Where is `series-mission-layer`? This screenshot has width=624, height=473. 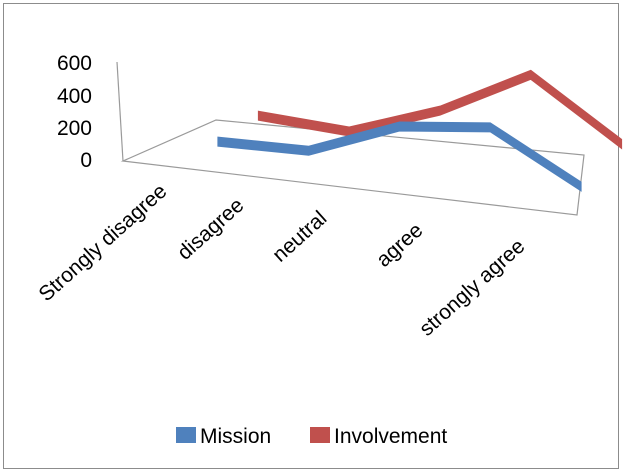 series-mission-layer is located at coordinates (399, 156).